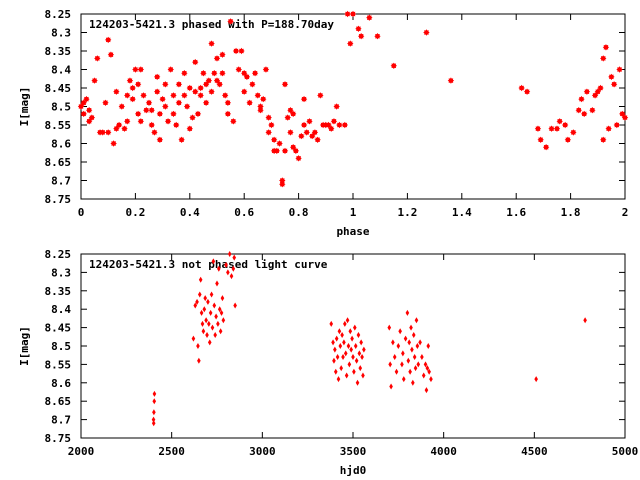 The image size is (640, 480). Describe the element at coordinates (353, 470) in the screenshot. I see `x-axis-label: hjd0` at that location.